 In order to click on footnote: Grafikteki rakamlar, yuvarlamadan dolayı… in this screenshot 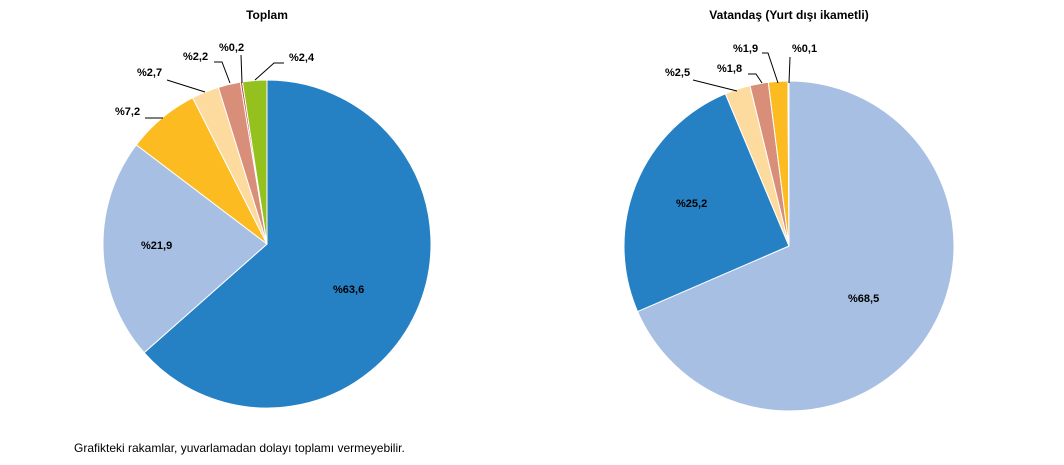, I will do `click(239, 448)`.